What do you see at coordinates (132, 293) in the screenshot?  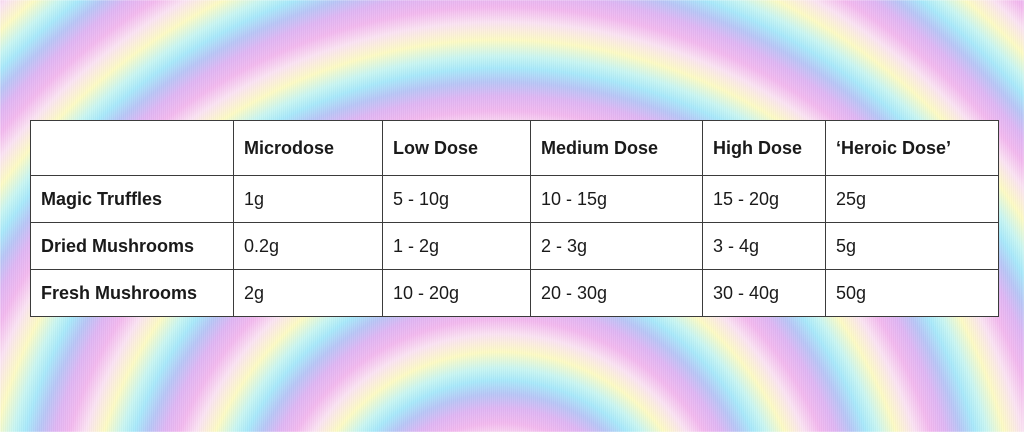 I see `row-label-fresh-mushrooms: Fresh Mushrooms` at bounding box center [132, 293].